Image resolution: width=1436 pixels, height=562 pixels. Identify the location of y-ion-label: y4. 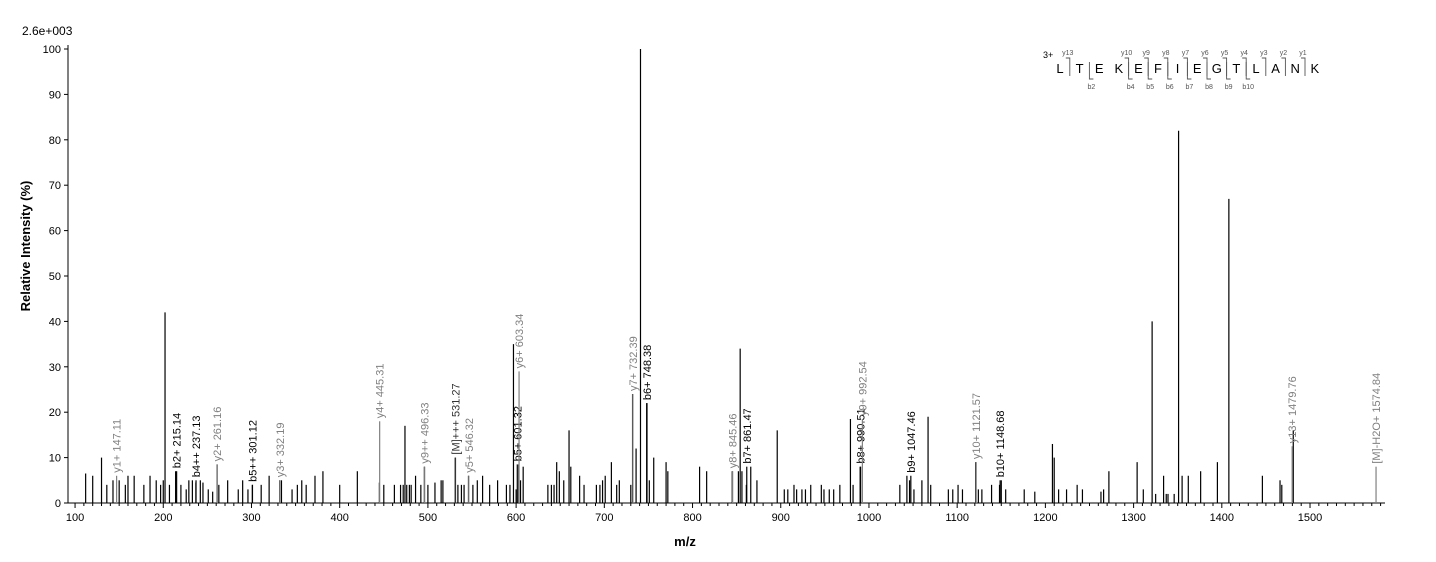
(1244, 53).